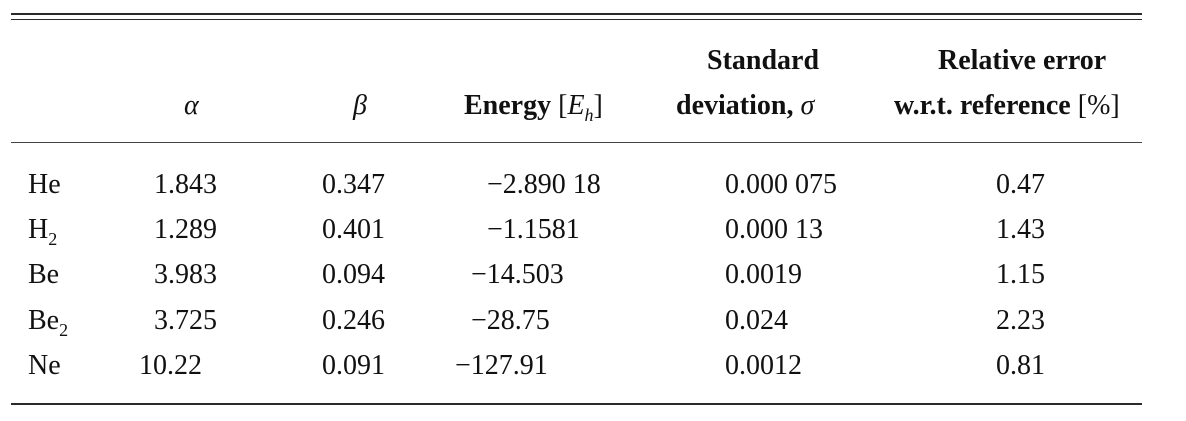  Describe the element at coordinates (598, 105) in the screenshot. I see `header-energy-unit-close: ]` at that location.